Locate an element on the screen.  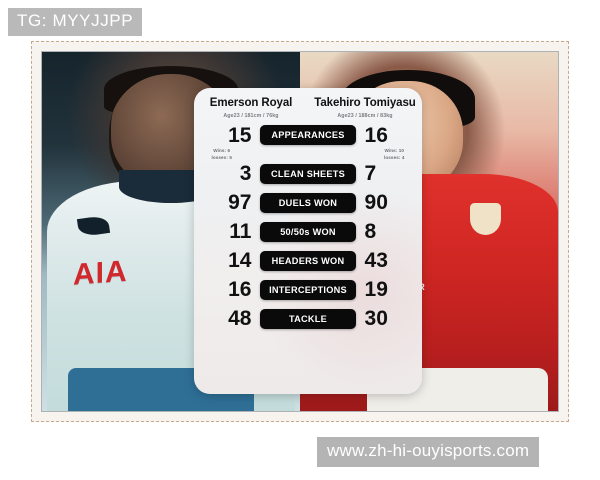
stat-value-right: 19 is located at coordinates (376, 290).